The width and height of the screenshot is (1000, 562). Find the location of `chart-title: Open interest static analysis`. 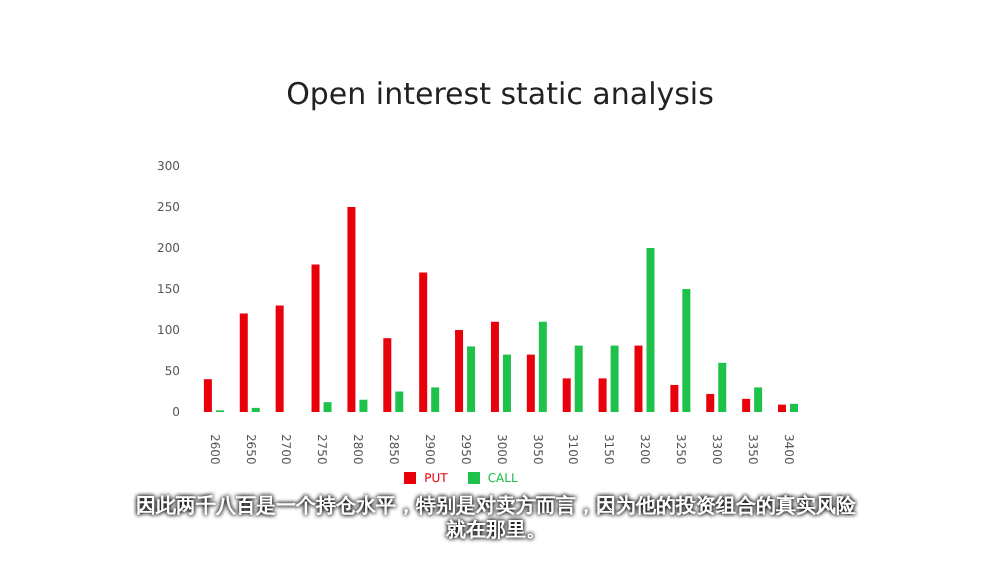

chart-title: Open interest static analysis is located at coordinates (500, 94).